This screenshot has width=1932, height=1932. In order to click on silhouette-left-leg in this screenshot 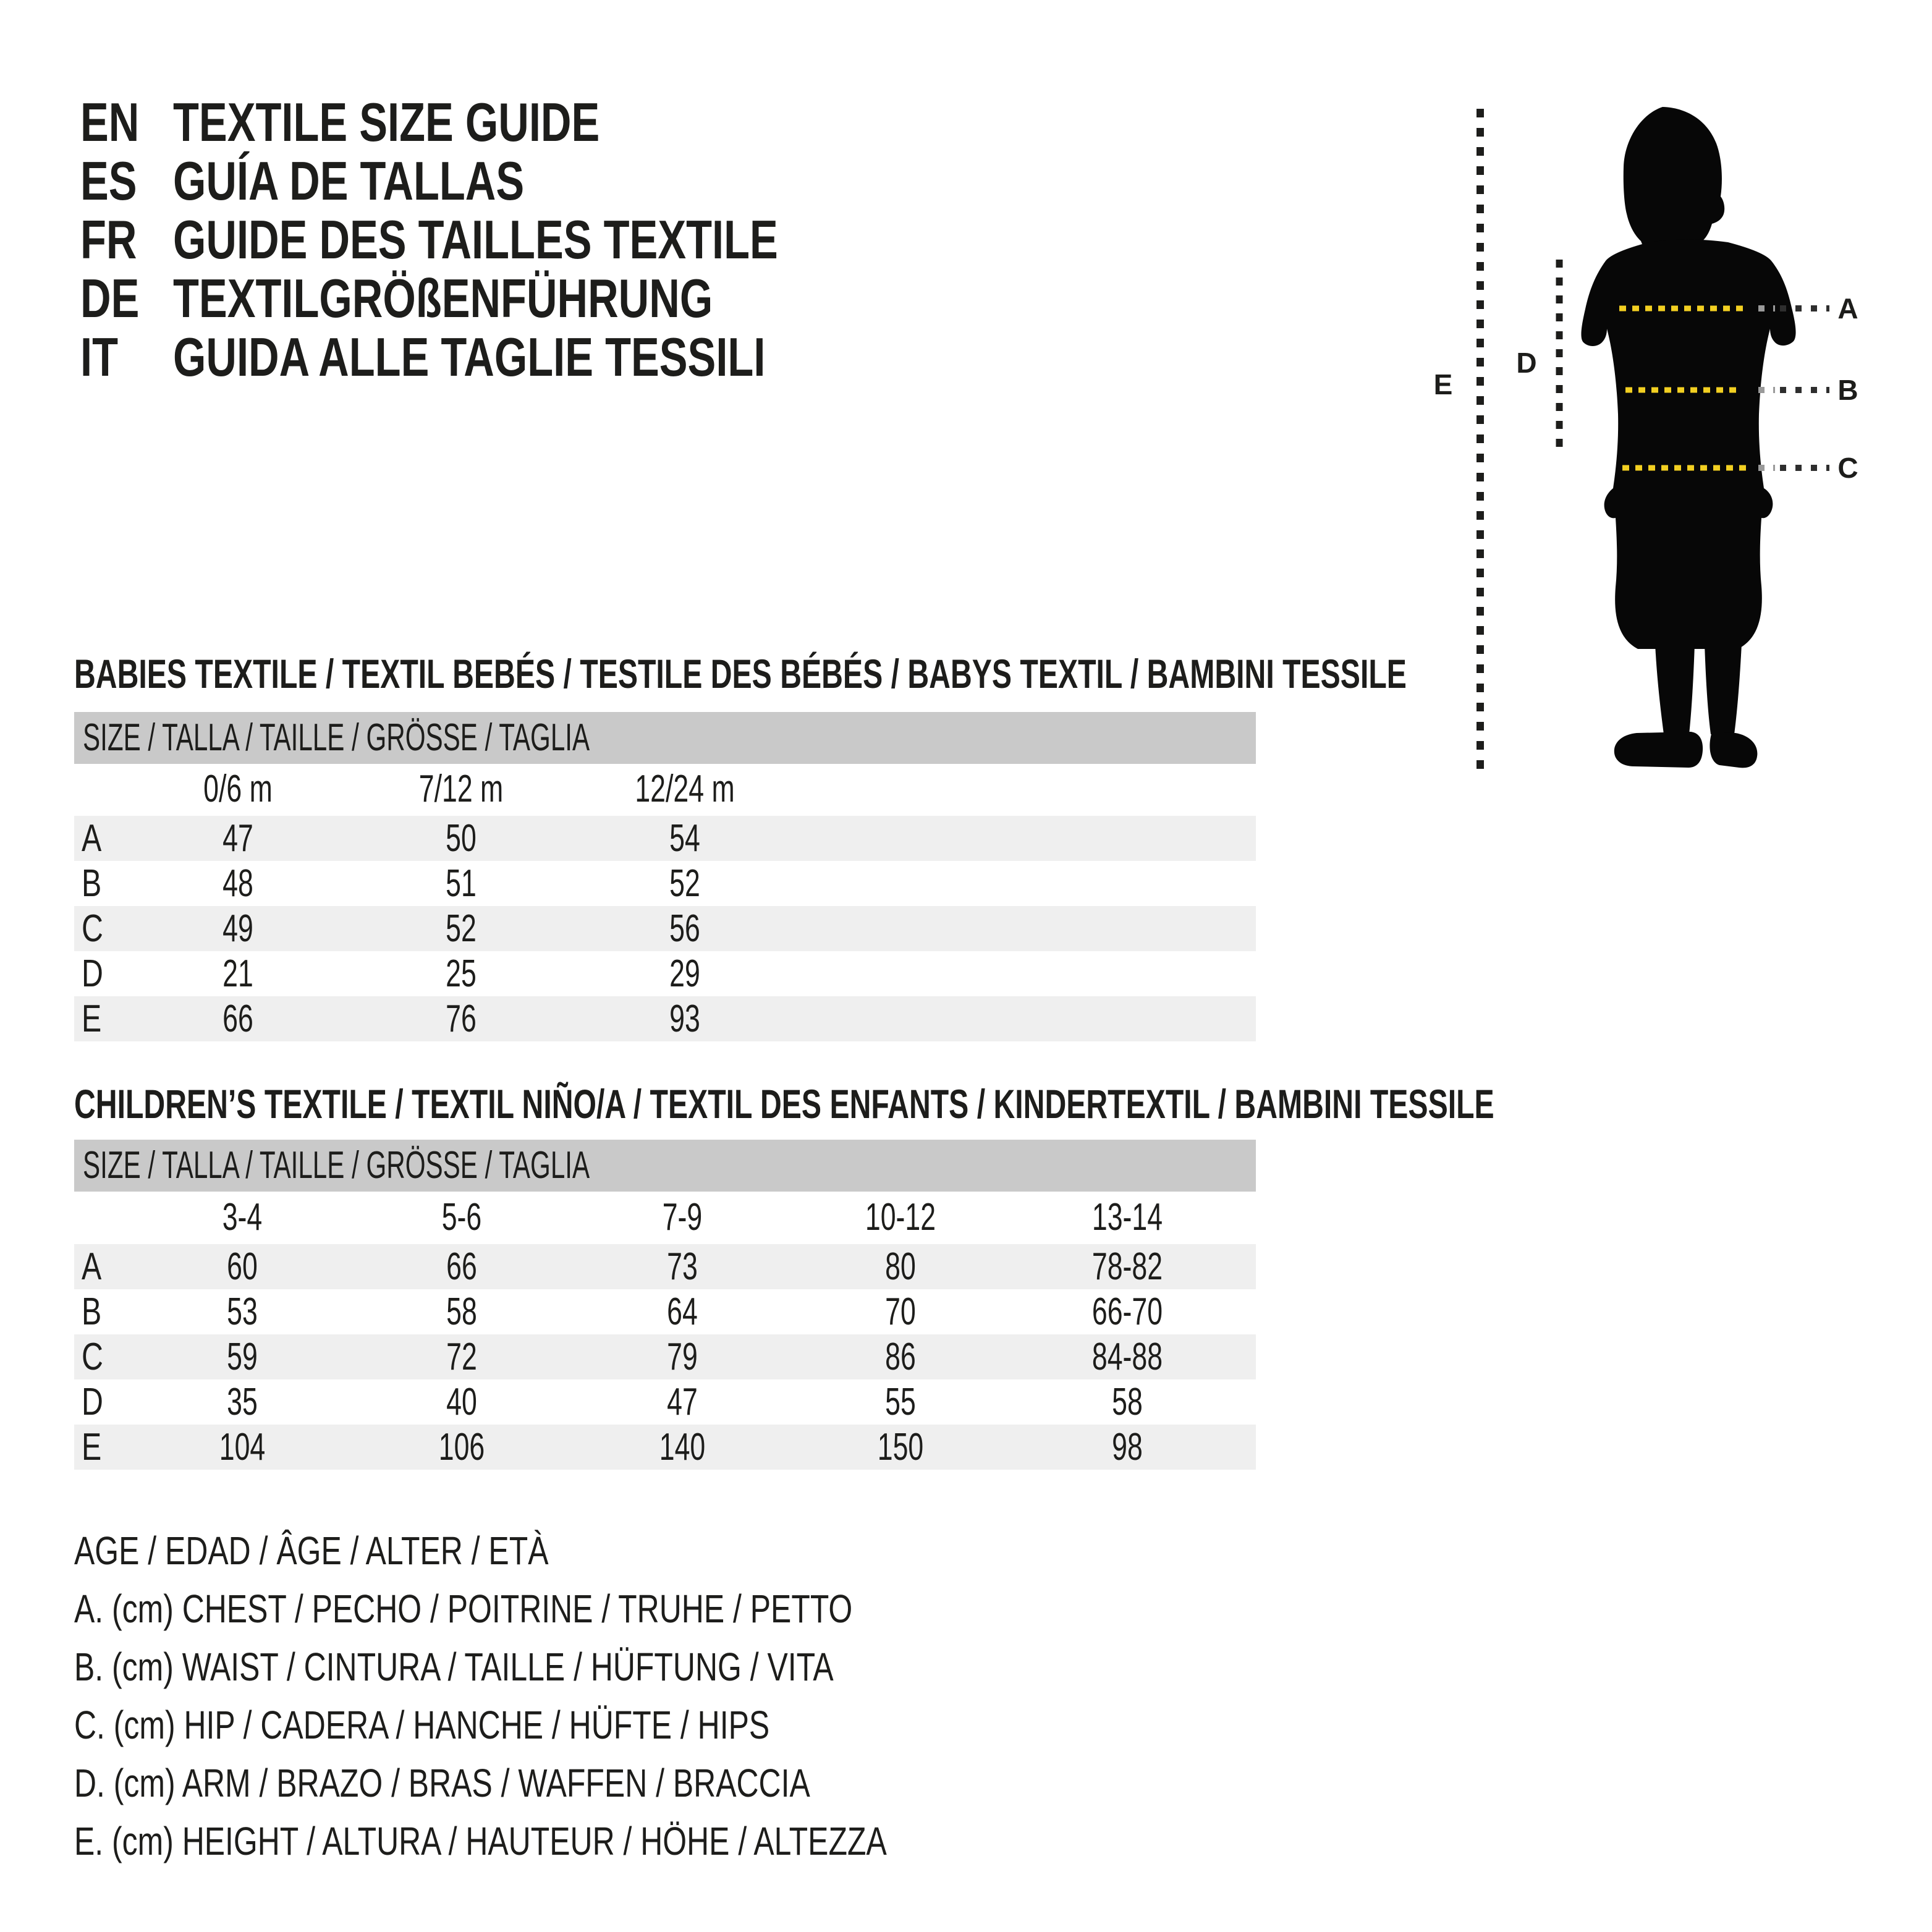, I will do `click(1675, 689)`.